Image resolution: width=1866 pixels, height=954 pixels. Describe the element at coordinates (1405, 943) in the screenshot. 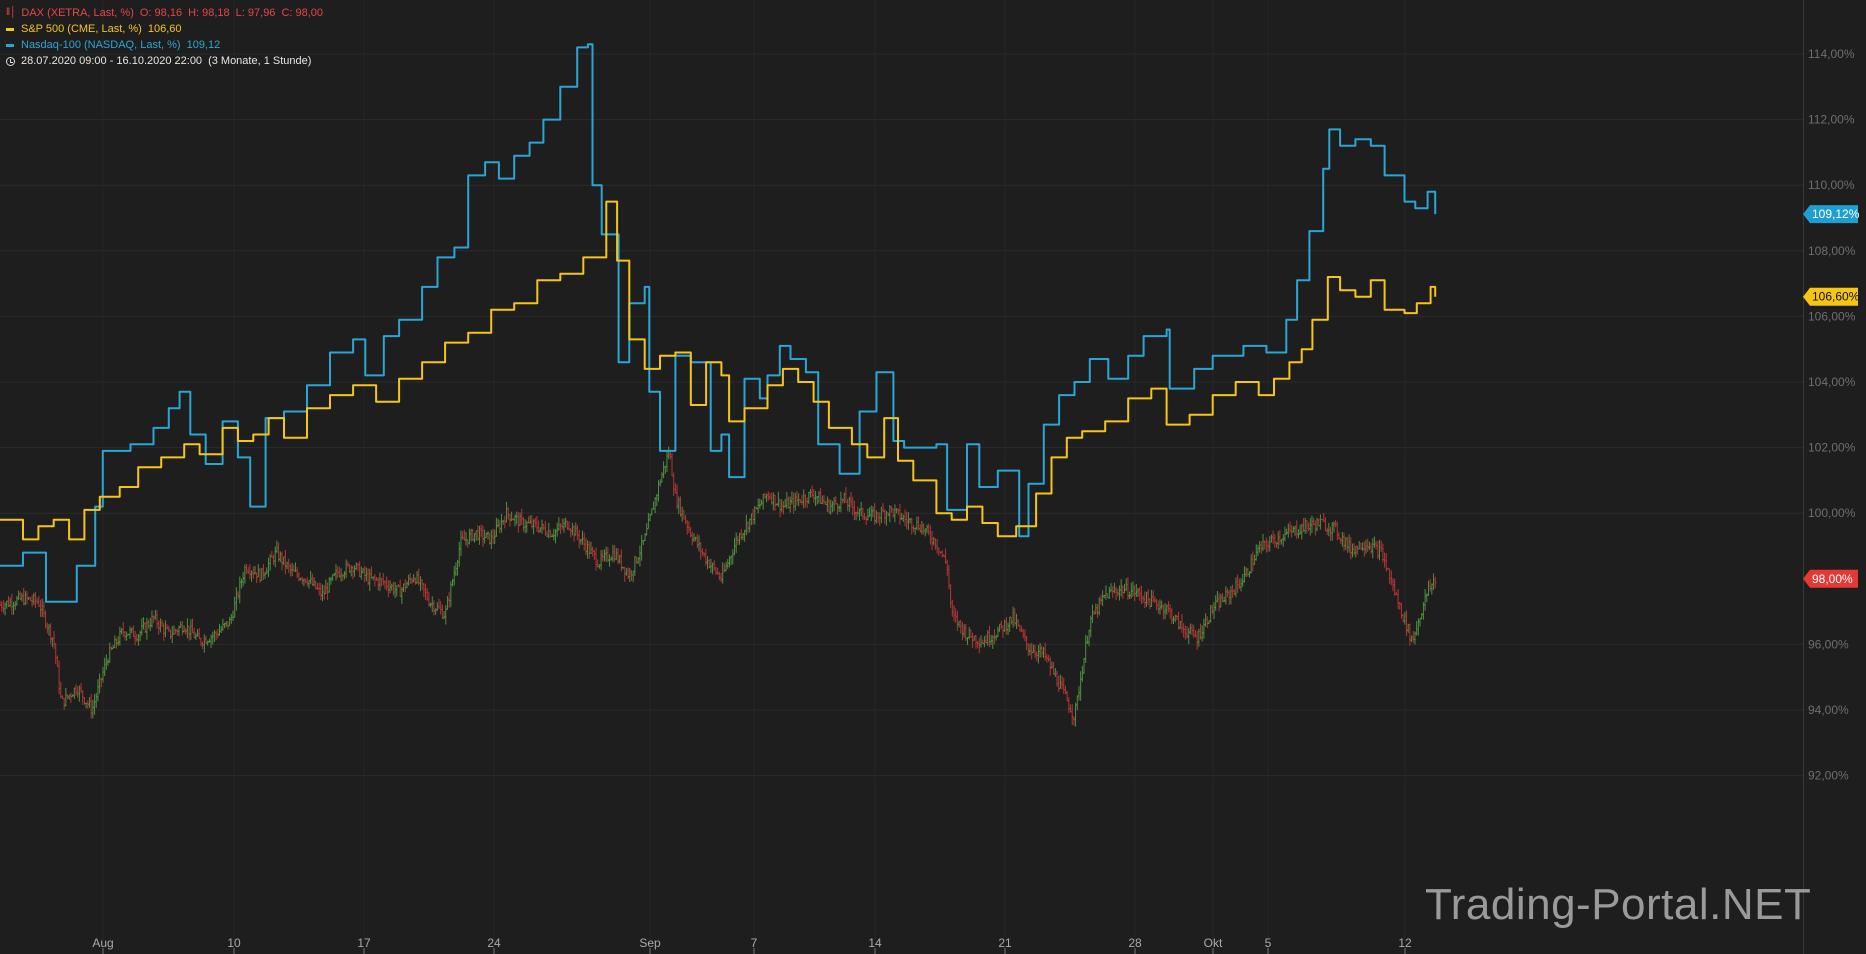

I see `x-tick-label: 12` at that location.